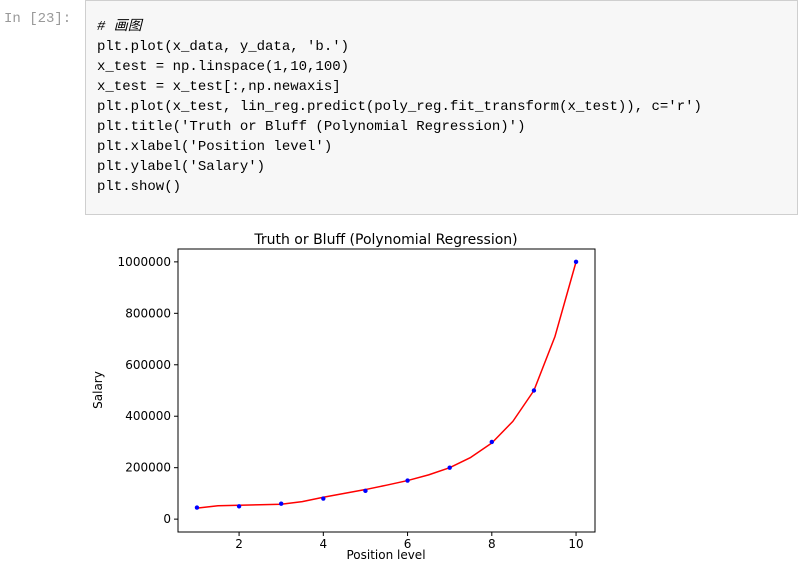 This screenshot has height=570, width=798. I want to click on y-tick-label: 600000, so click(148, 365).